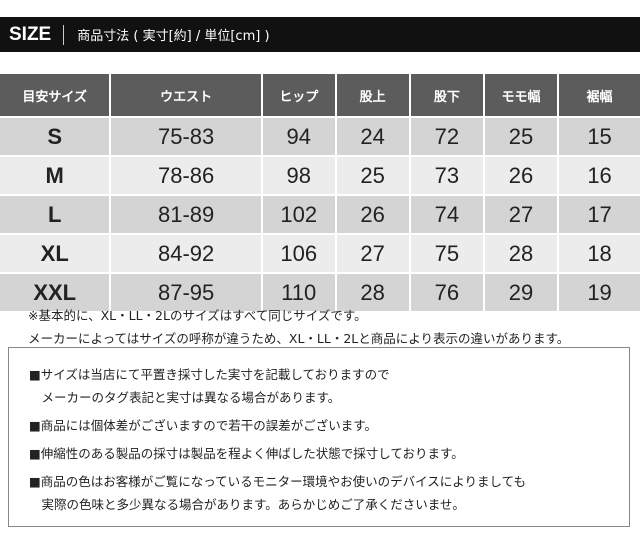  What do you see at coordinates (173, 36) in the screenshot?
I see `subtitle: 商品寸法 ( 実寸[約] / 単位[cm] )` at bounding box center [173, 36].